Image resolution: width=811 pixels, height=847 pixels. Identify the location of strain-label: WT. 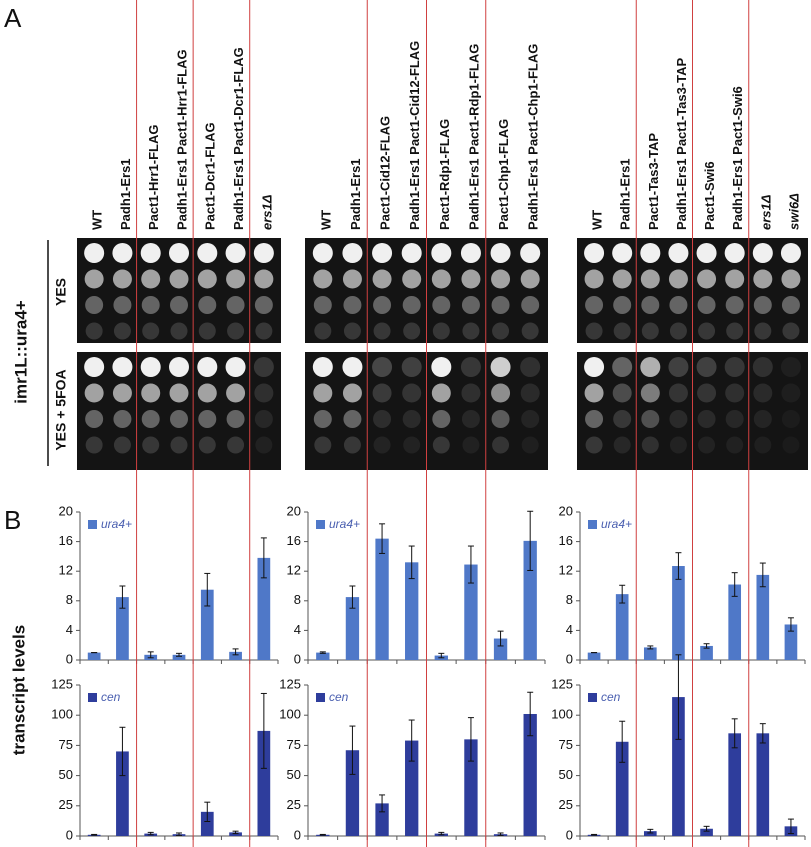
(97, 220).